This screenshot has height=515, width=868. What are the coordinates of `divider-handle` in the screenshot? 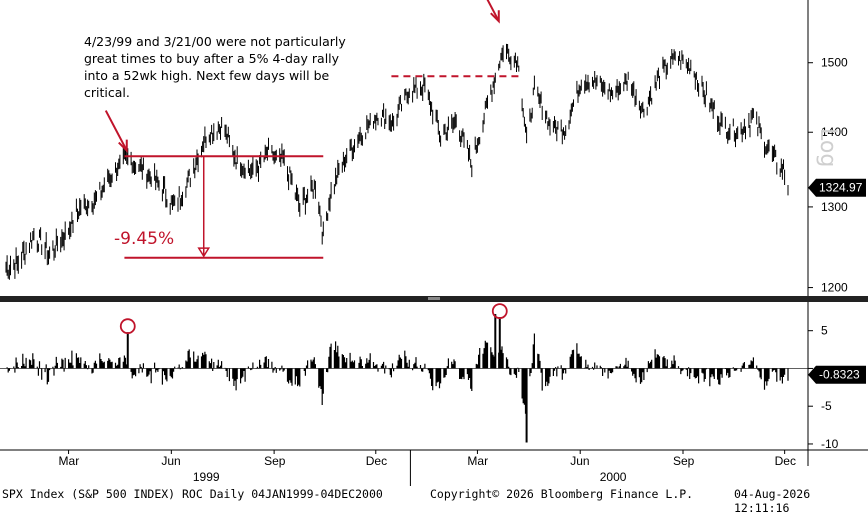 It's located at (434, 298).